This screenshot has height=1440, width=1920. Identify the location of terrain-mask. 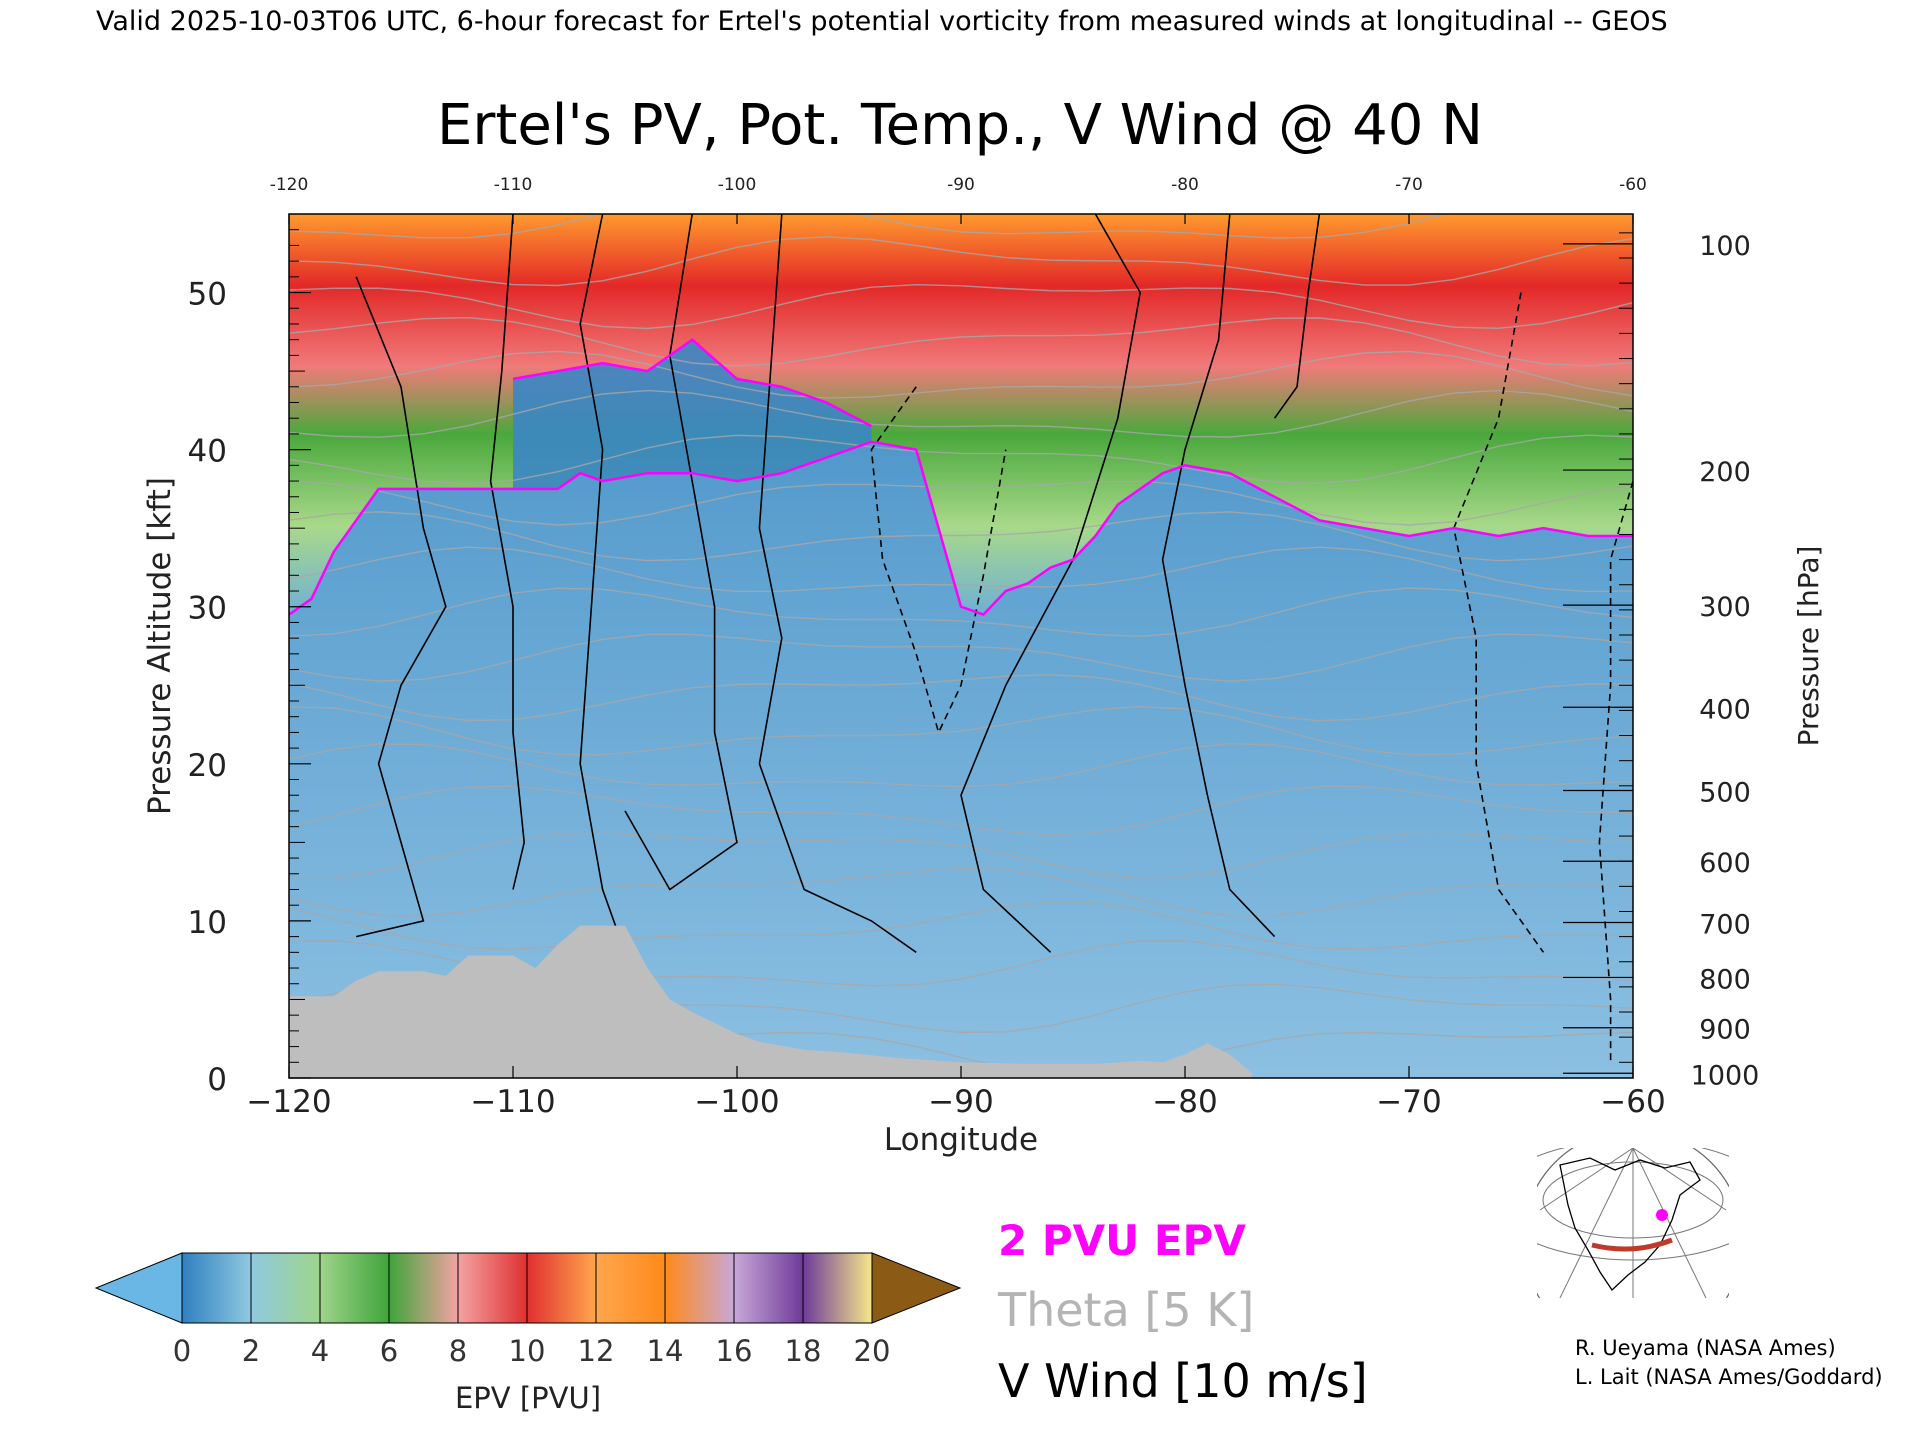
(771, 1001).